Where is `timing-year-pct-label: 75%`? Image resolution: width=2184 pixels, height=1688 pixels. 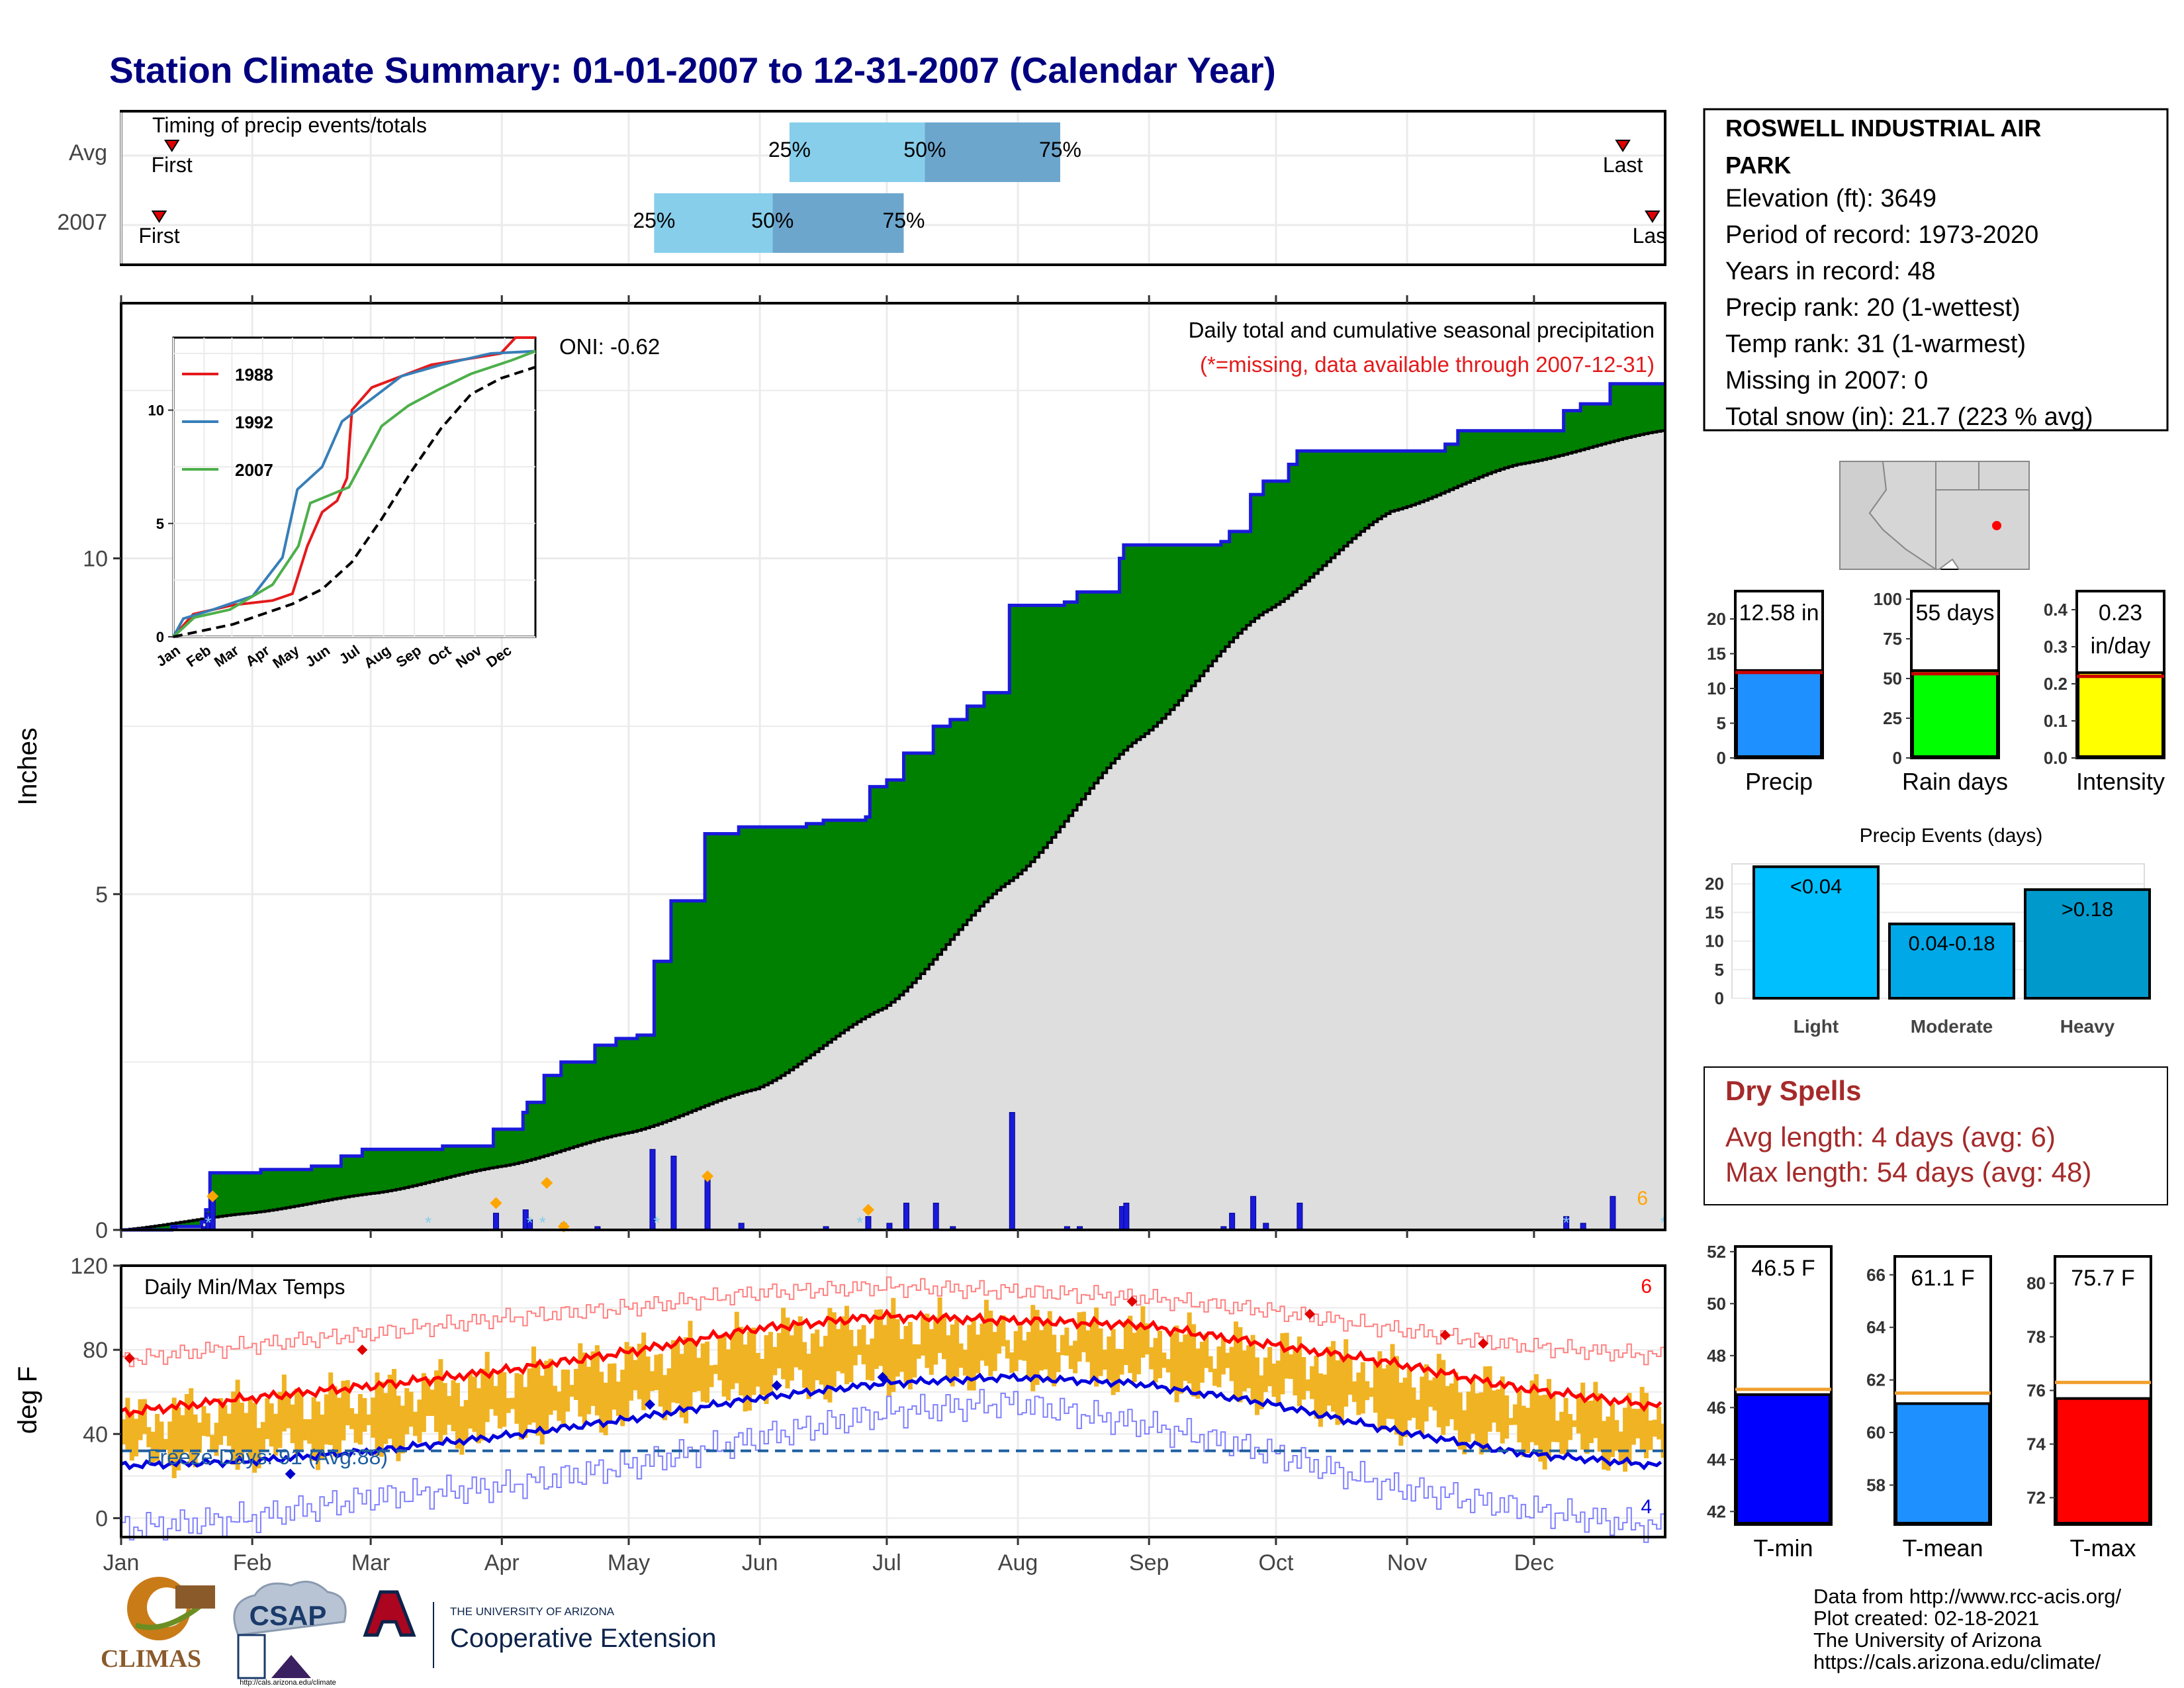 timing-year-pct-label: 75% is located at coordinates (903, 220).